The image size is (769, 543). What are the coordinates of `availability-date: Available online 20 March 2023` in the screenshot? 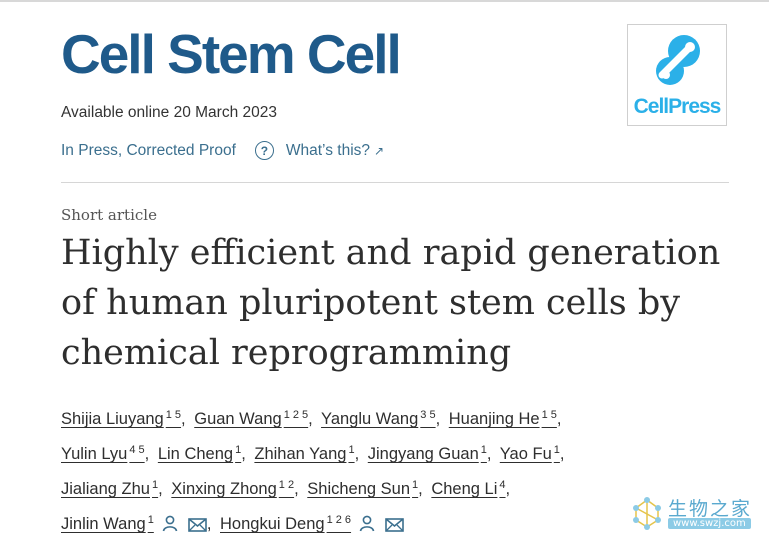 It's located at (169, 112).